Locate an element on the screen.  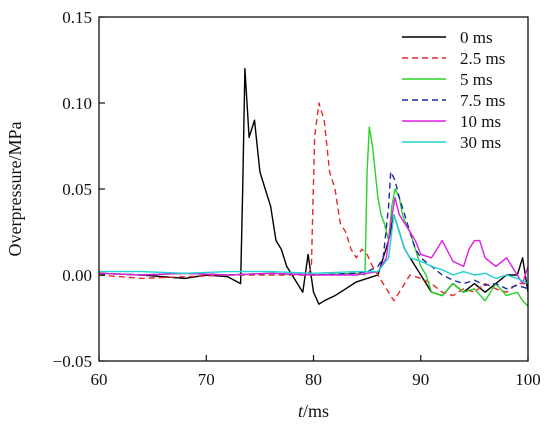
y-tick-label: 0.00 is located at coordinates (77, 275).